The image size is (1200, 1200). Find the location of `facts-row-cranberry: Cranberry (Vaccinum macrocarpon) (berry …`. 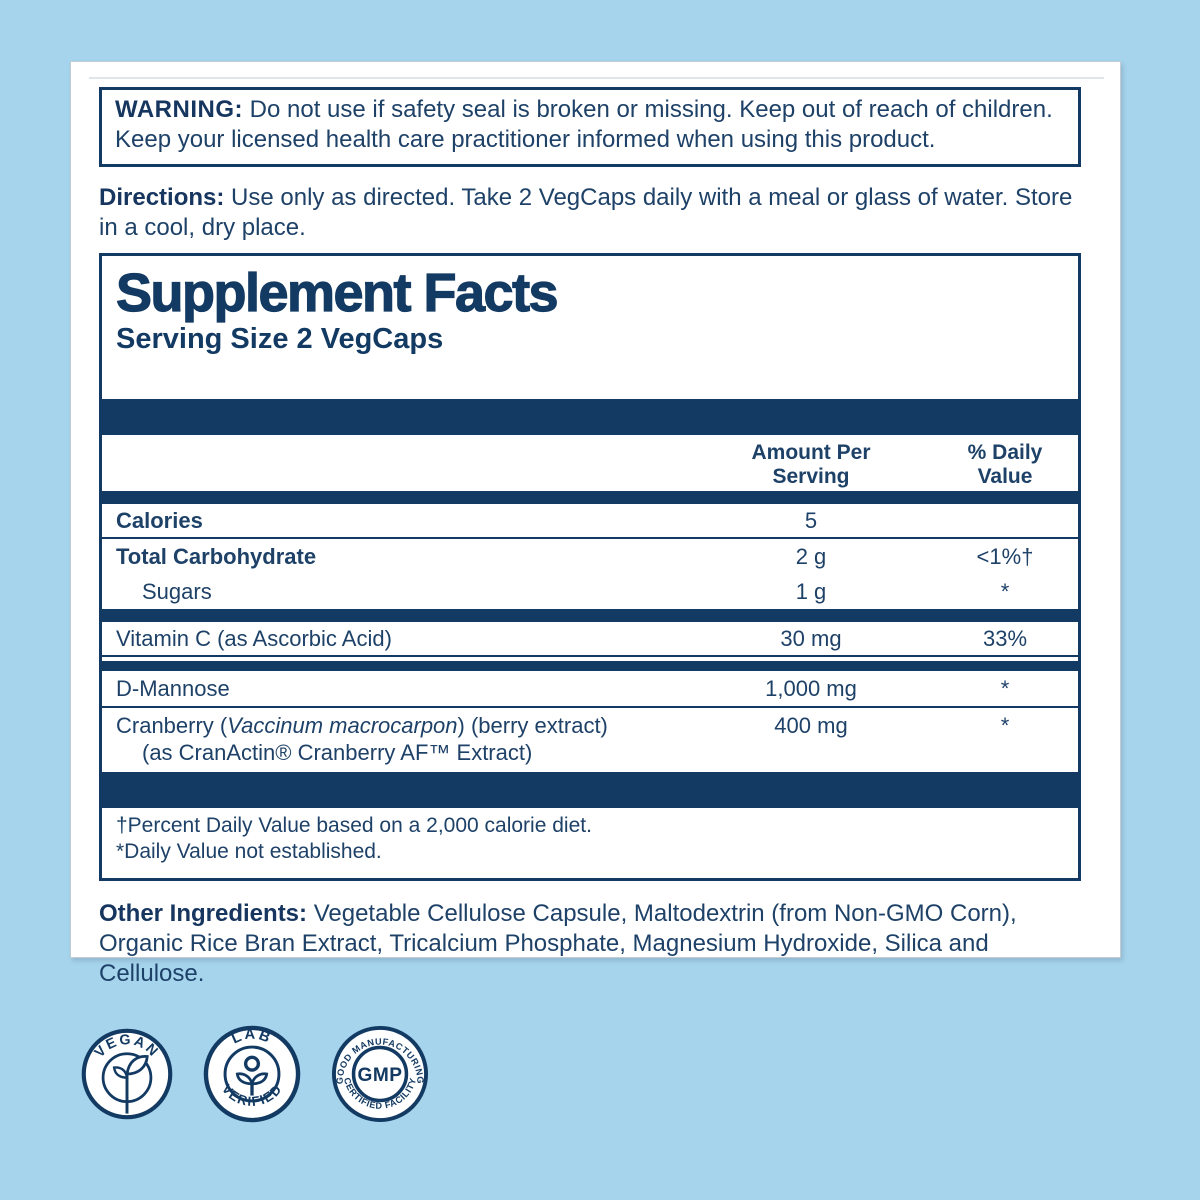

facts-row-cranberry: Cranberry (Vaccinum macrocarpon) (berry … is located at coordinates (590, 740).